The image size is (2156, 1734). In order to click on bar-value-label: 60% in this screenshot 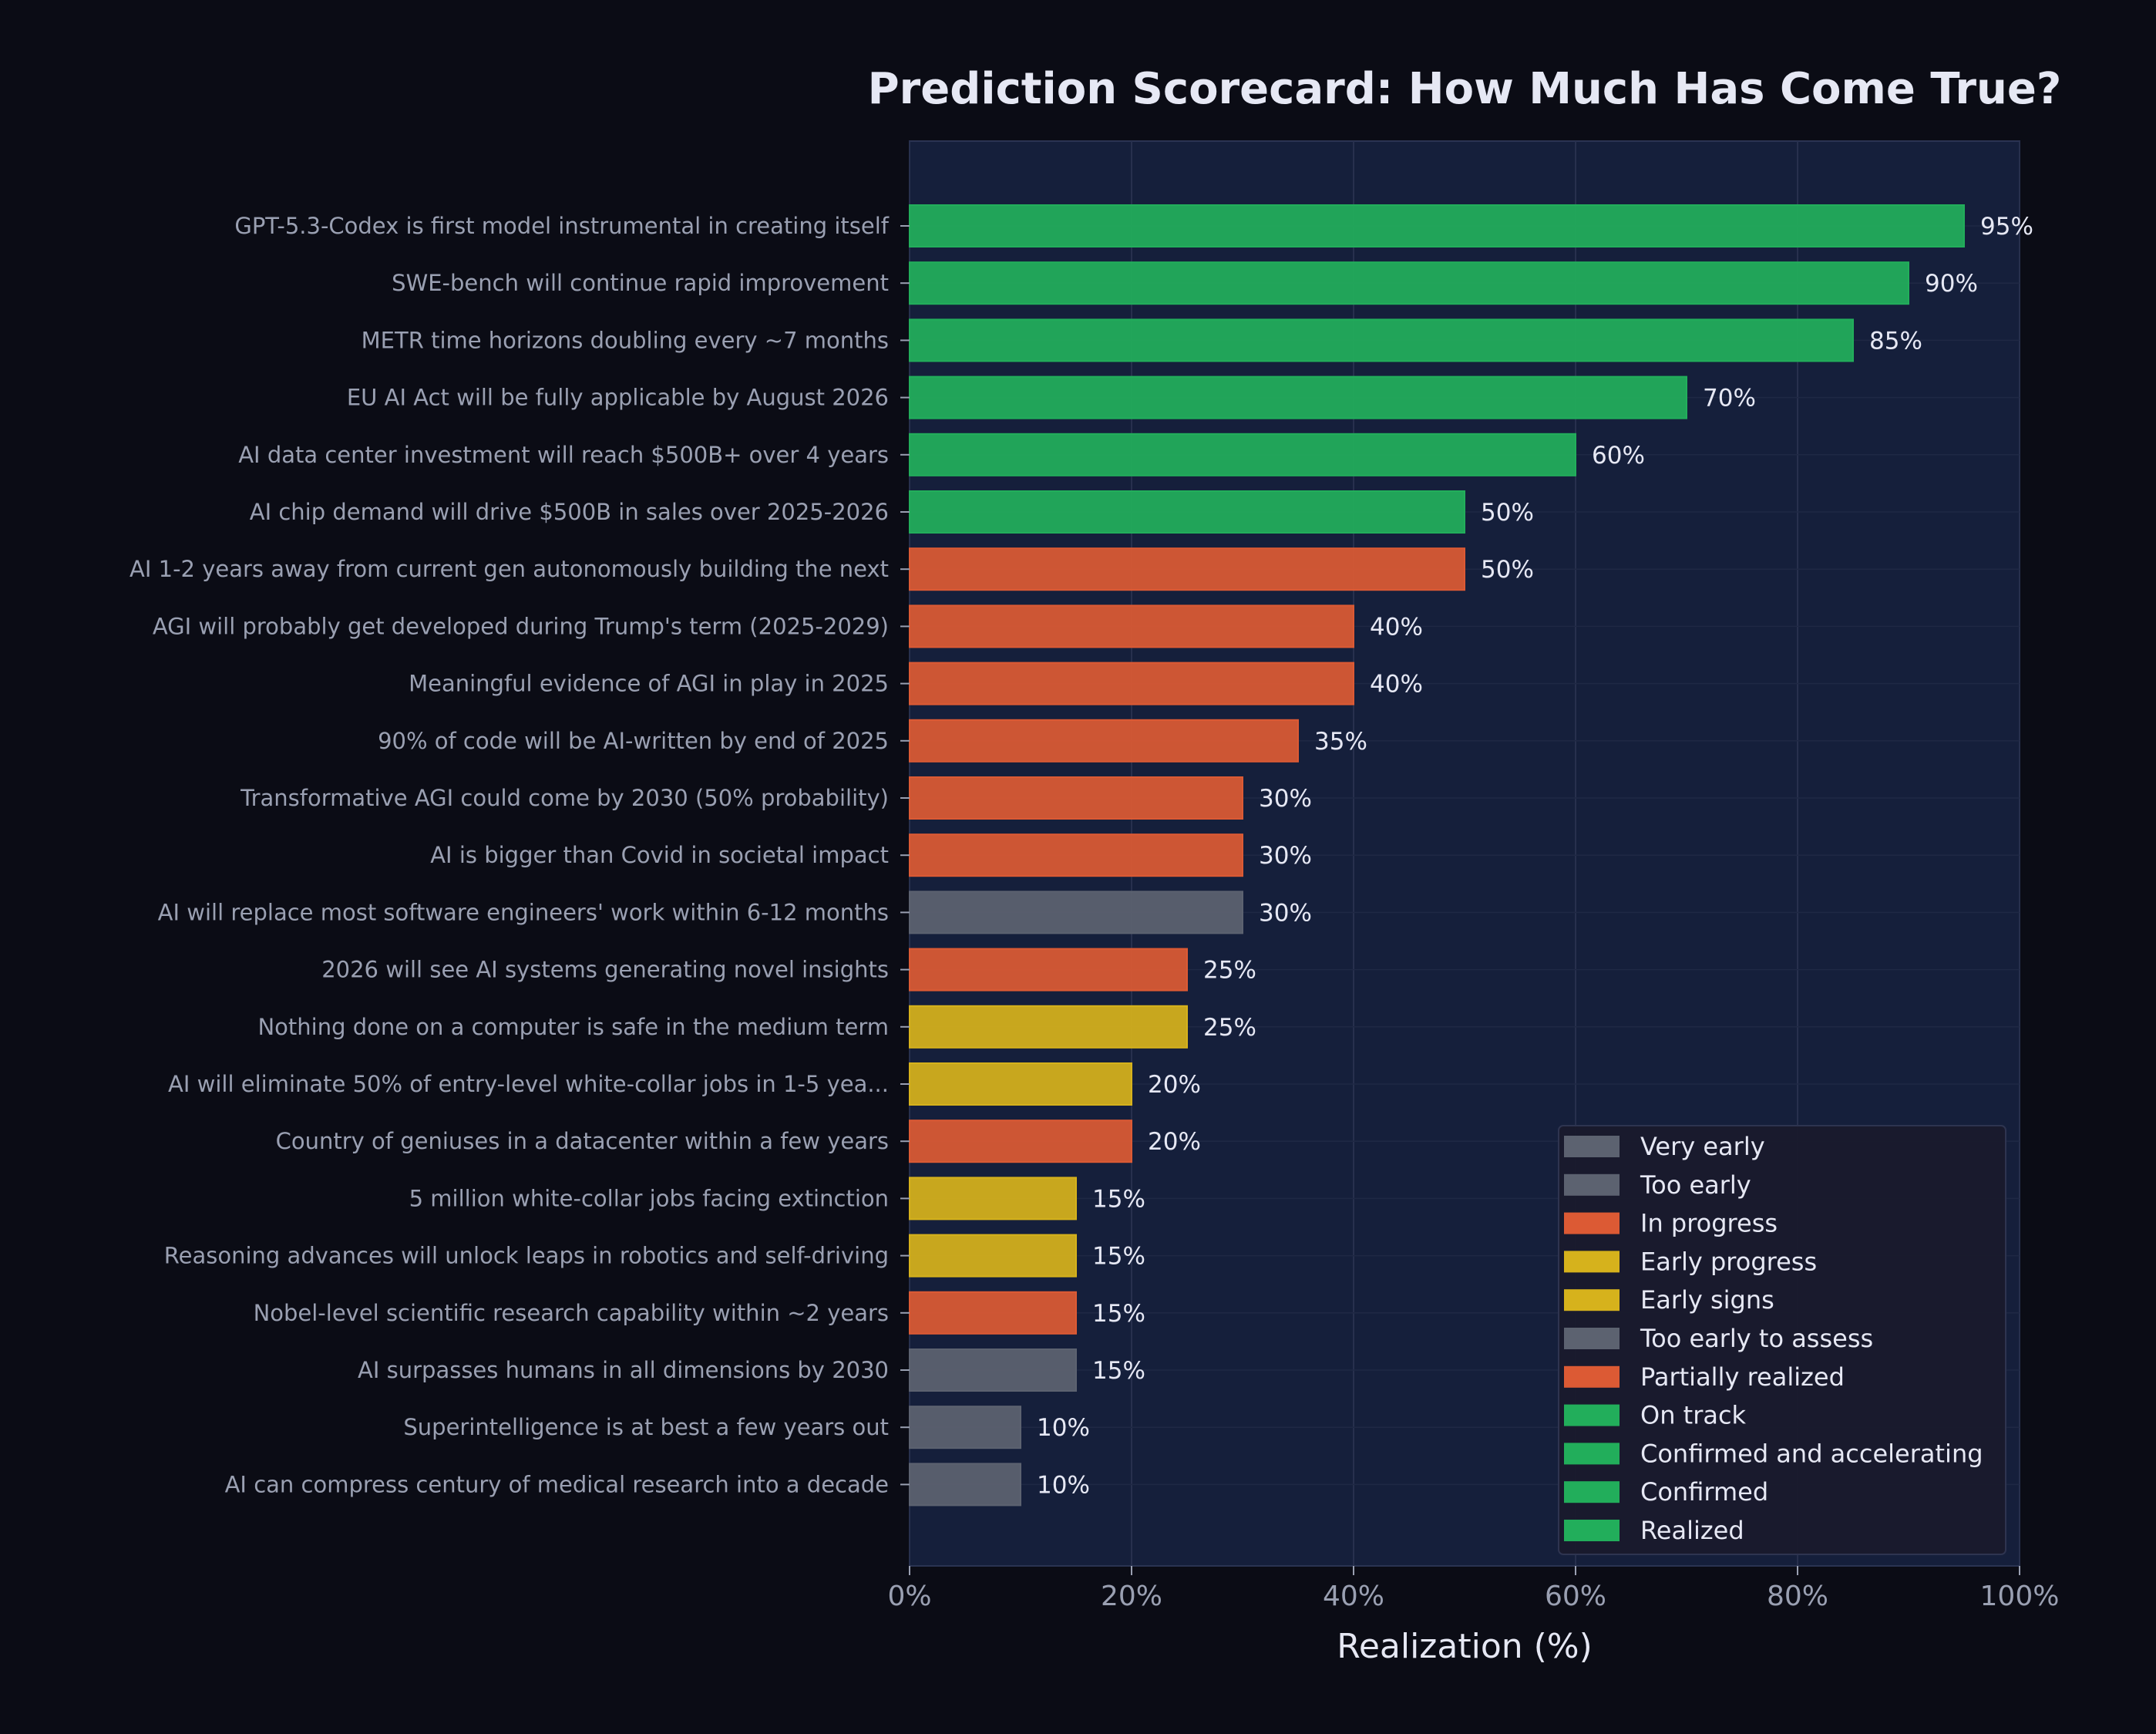, I will do `click(1619, 456)`.